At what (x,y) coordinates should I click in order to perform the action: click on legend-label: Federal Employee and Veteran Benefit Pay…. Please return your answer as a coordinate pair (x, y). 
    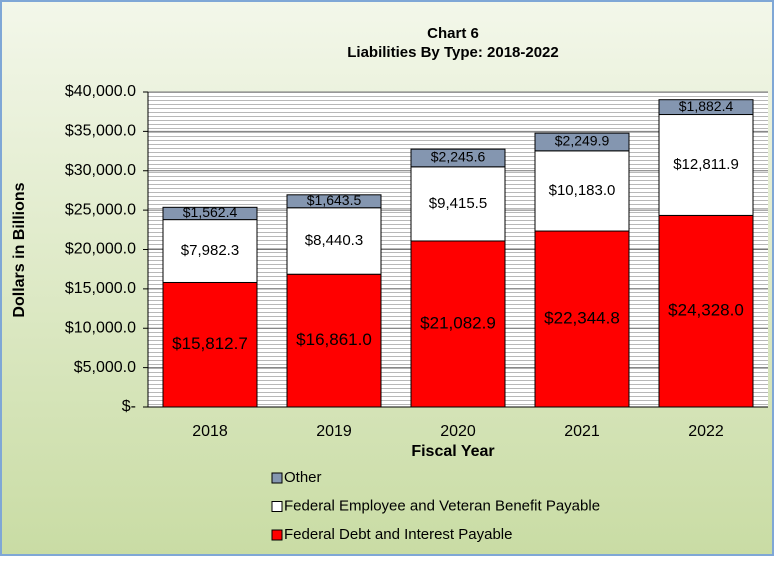
    Looking at the image, I should click on (442, 505).